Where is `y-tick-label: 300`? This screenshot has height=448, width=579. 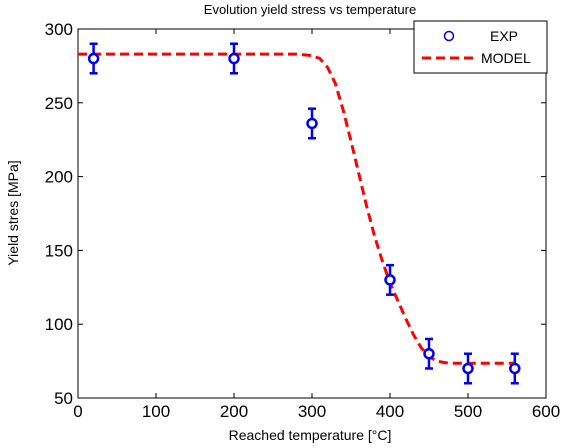
y-tick-label: 300 is located at coordinates (59, 29).